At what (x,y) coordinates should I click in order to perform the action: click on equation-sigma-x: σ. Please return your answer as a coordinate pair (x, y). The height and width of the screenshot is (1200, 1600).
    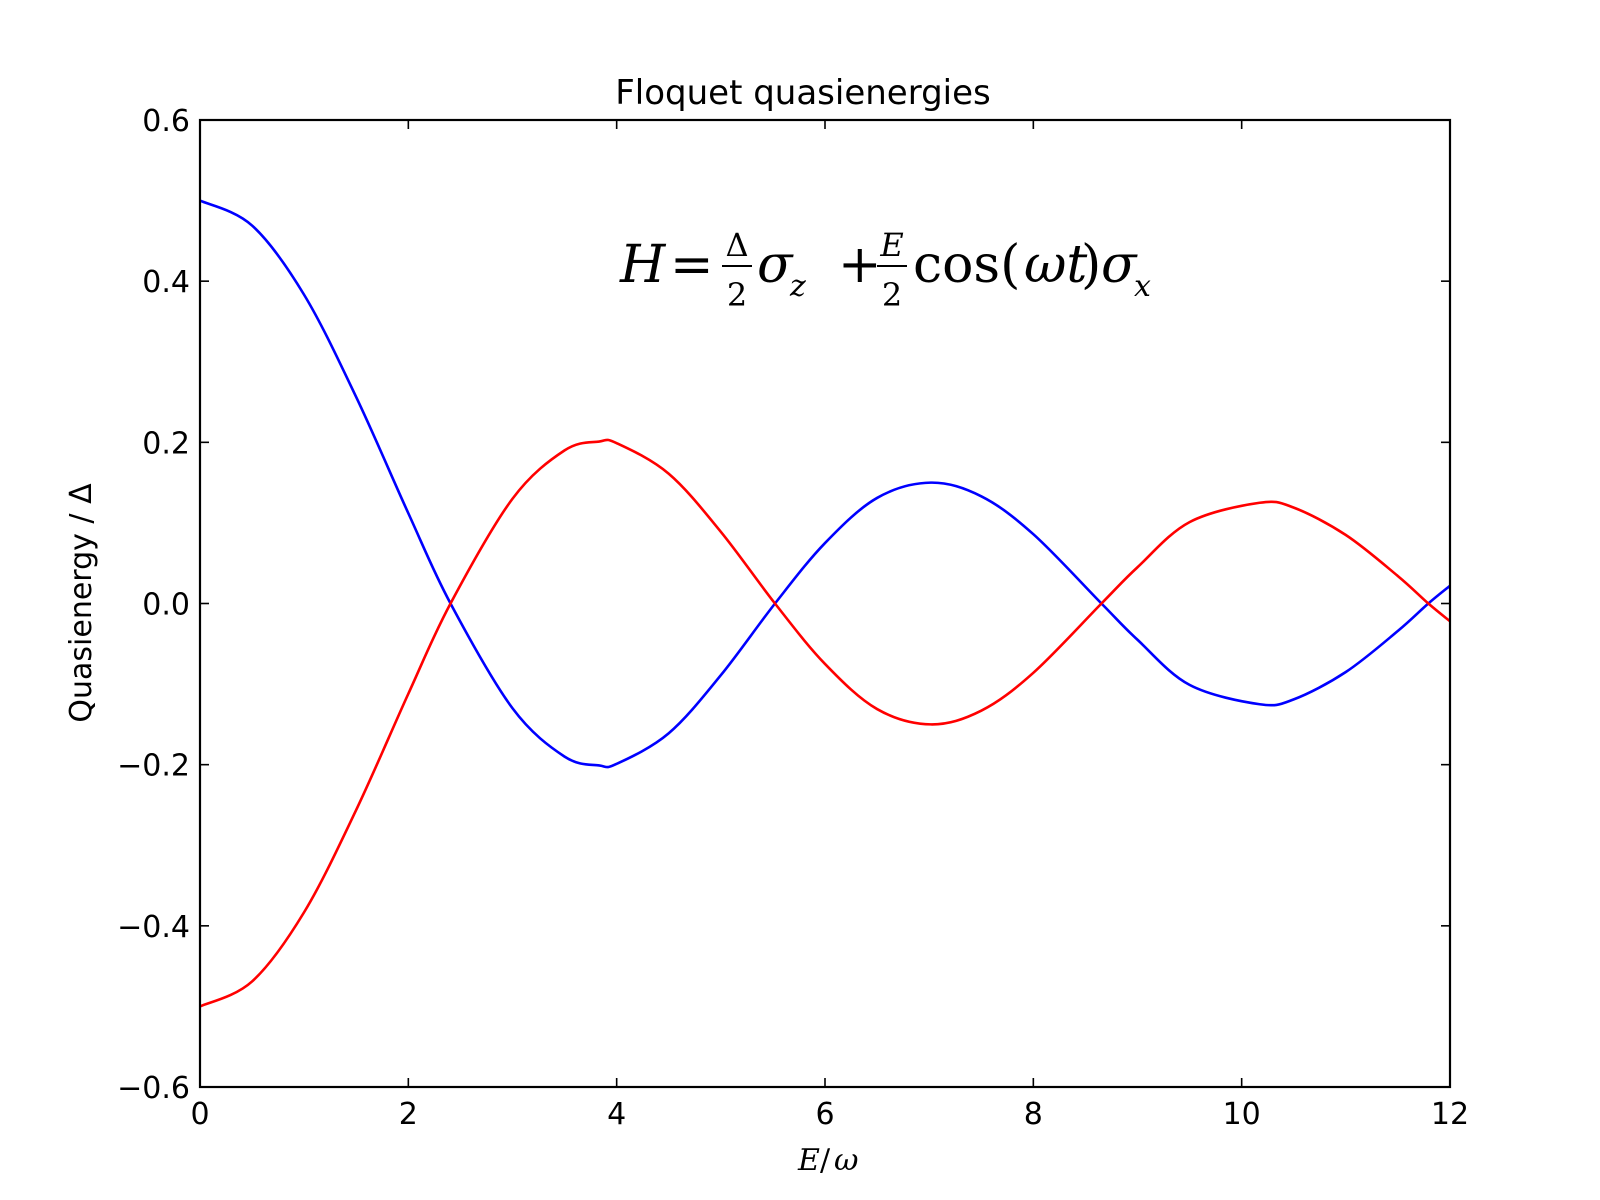
    Looking at the image, I should click on (1119, 265).